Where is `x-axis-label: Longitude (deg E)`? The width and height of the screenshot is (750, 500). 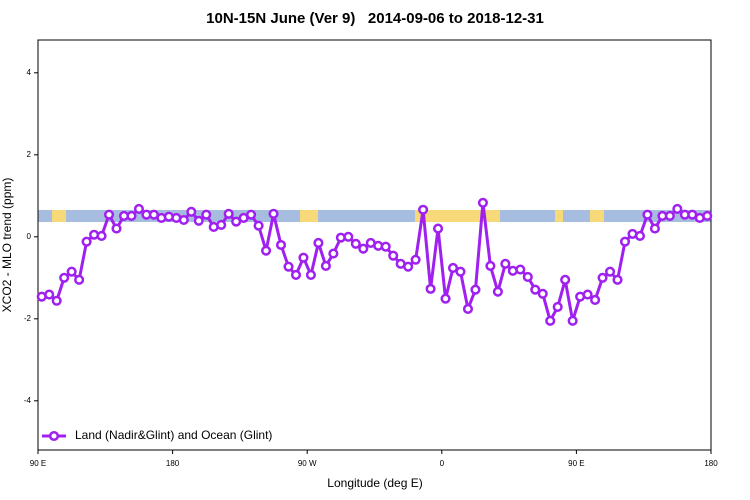 x-axis-label: Longitude (deg E) is located at coordinates (374, 483).